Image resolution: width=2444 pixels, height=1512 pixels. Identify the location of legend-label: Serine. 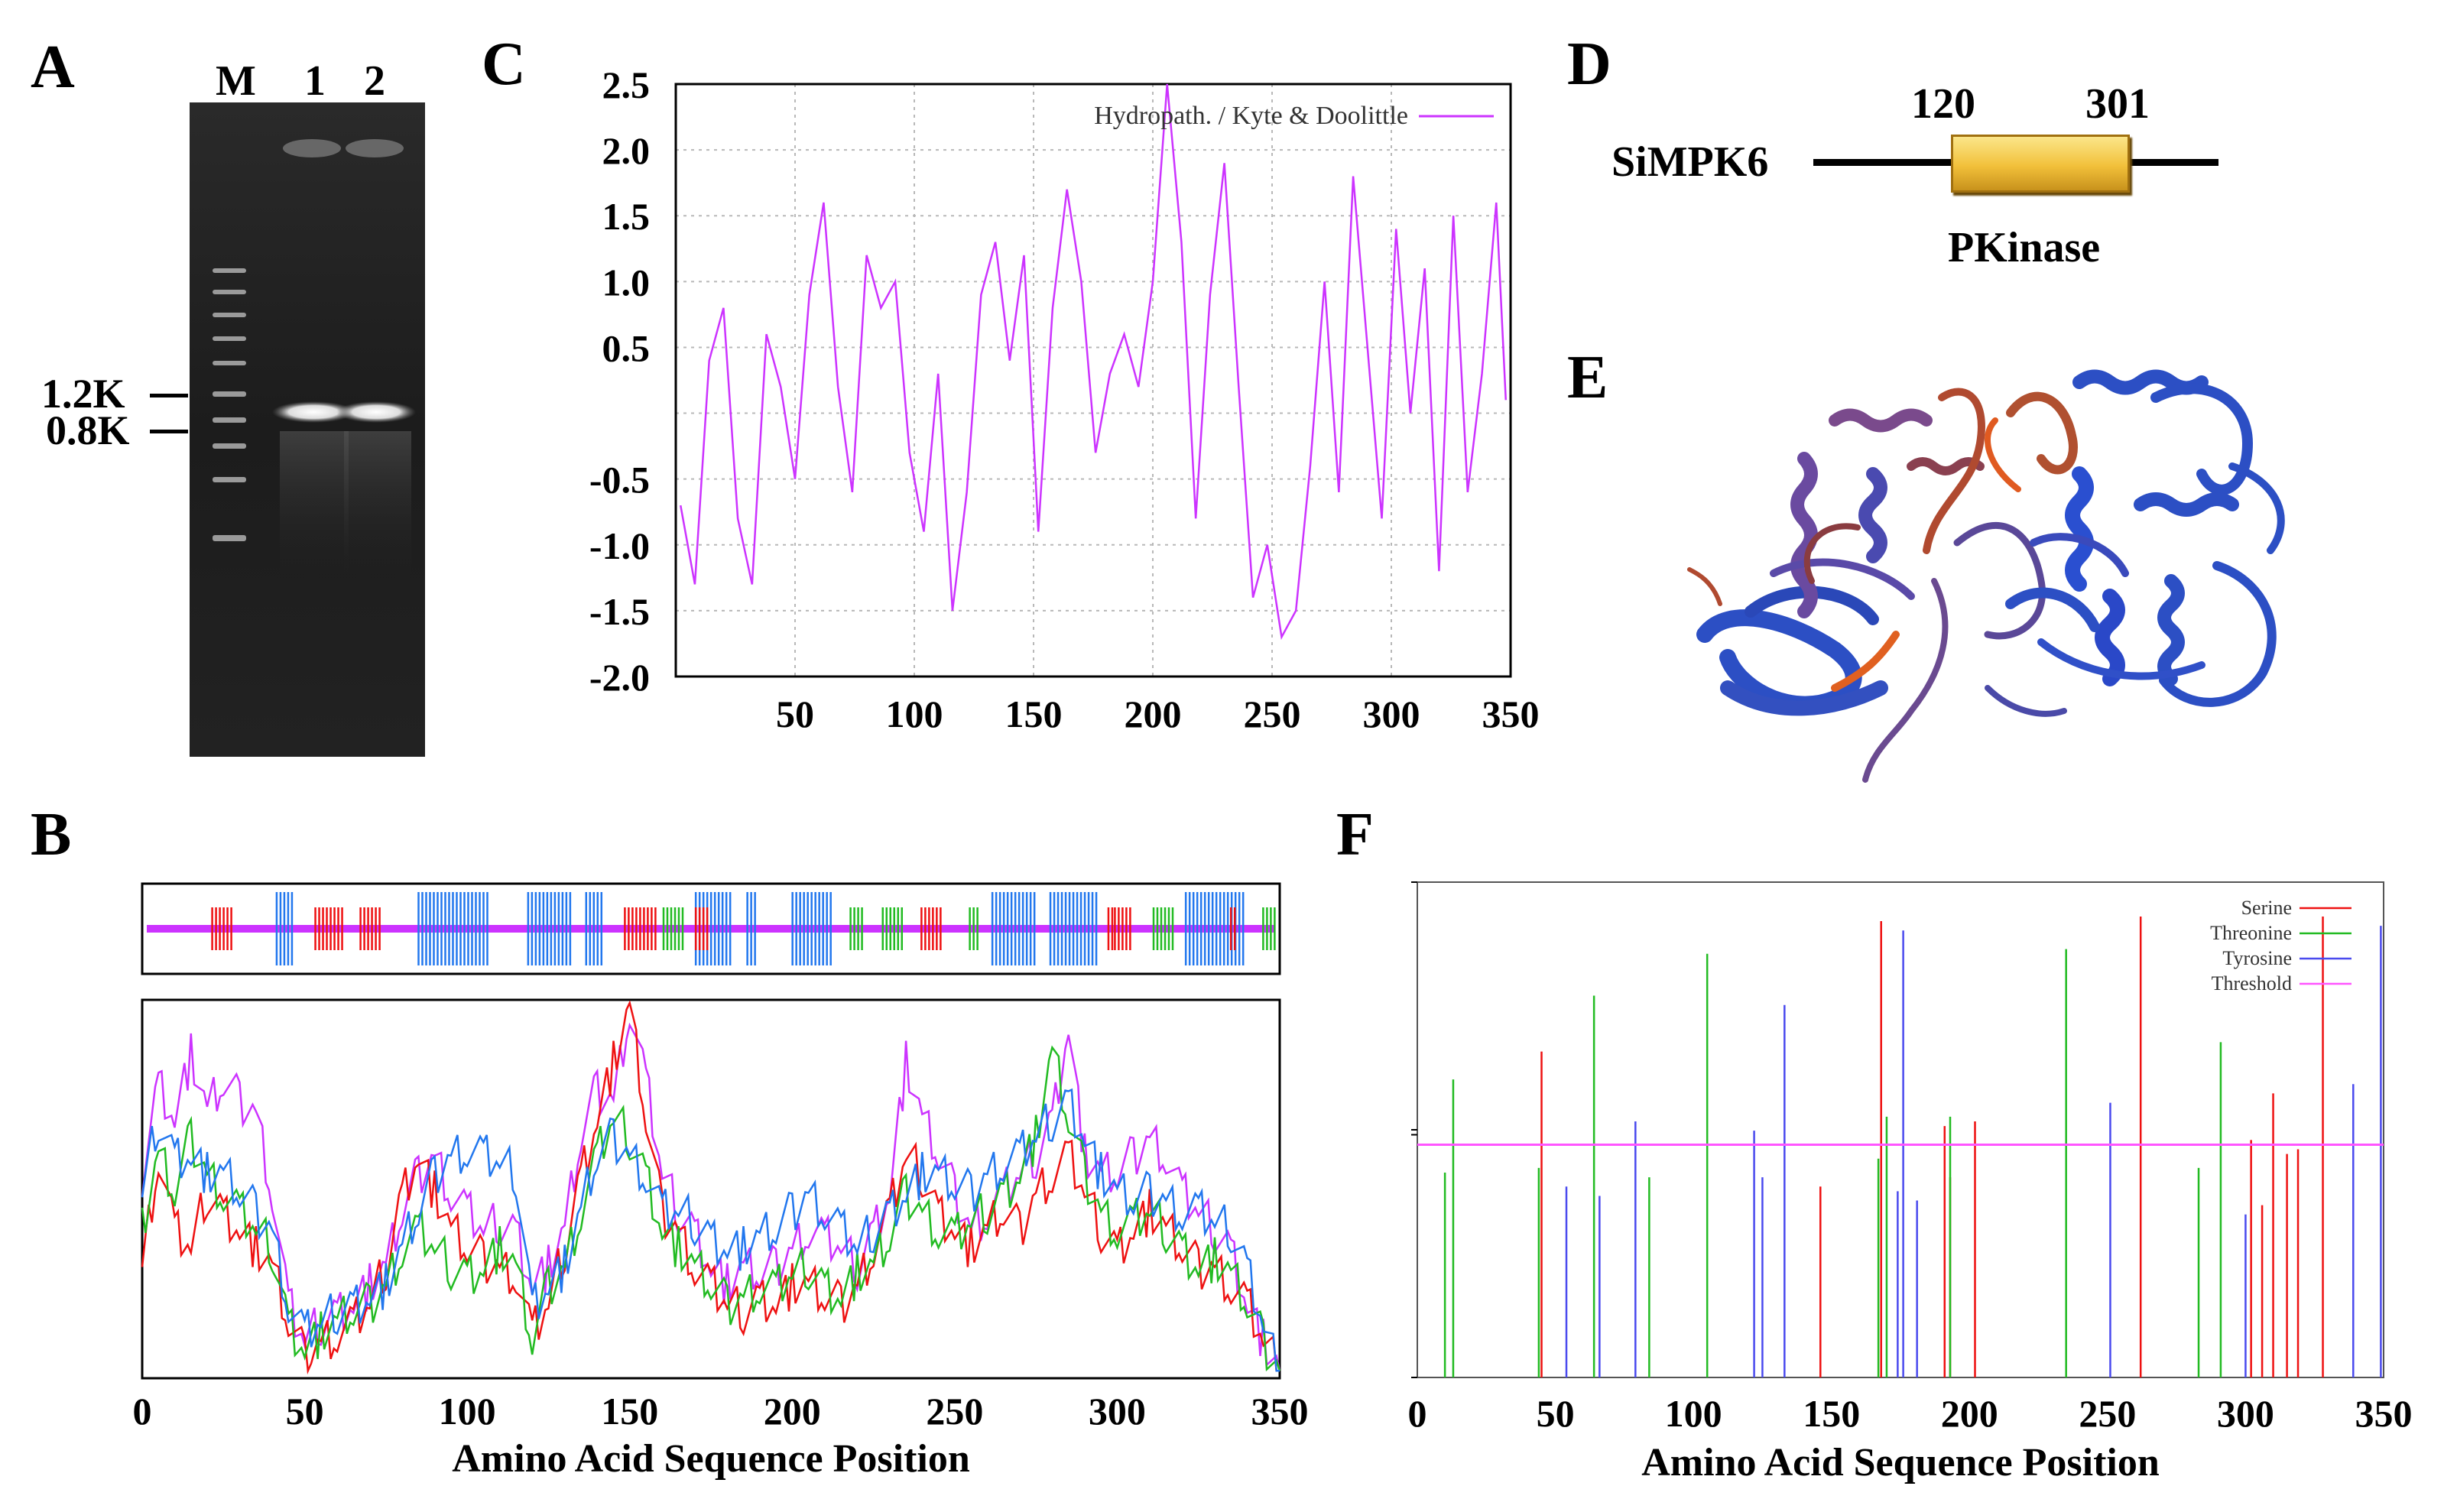
(2266, 908).